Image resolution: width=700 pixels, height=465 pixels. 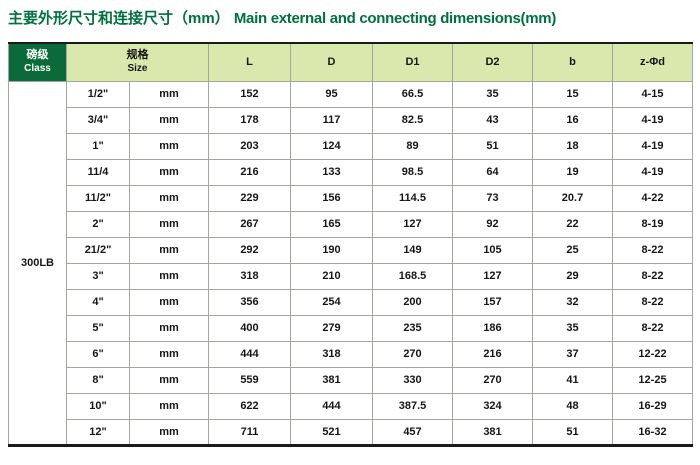 What do you see at coordinates (492, 224) in the screenshot?
I see `cell-D2: 92` at bounding box center [492, 224].